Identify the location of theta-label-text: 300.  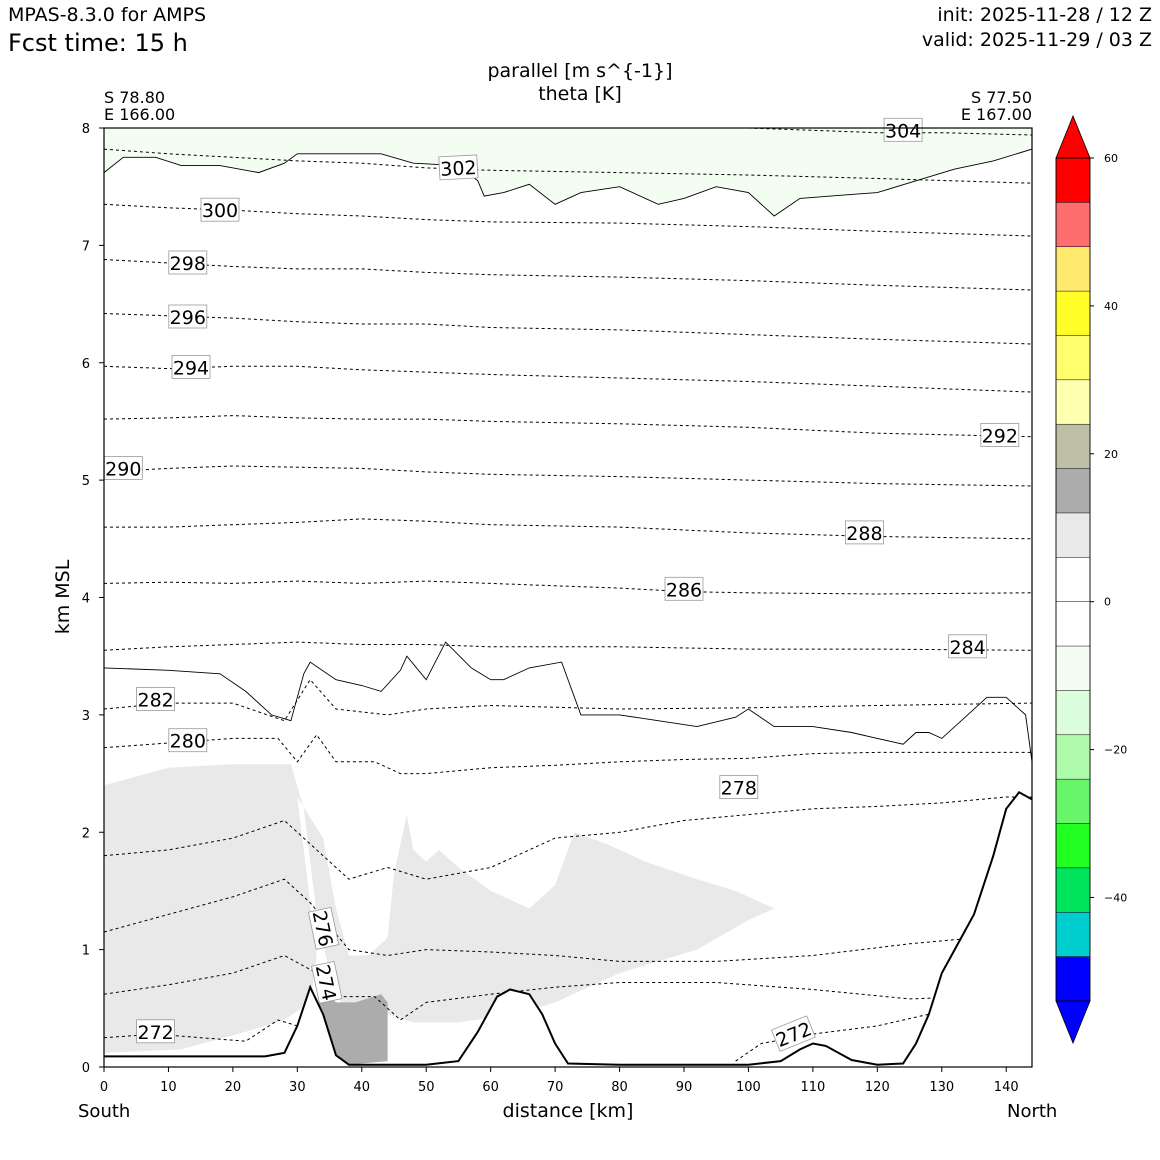
(220, 211).